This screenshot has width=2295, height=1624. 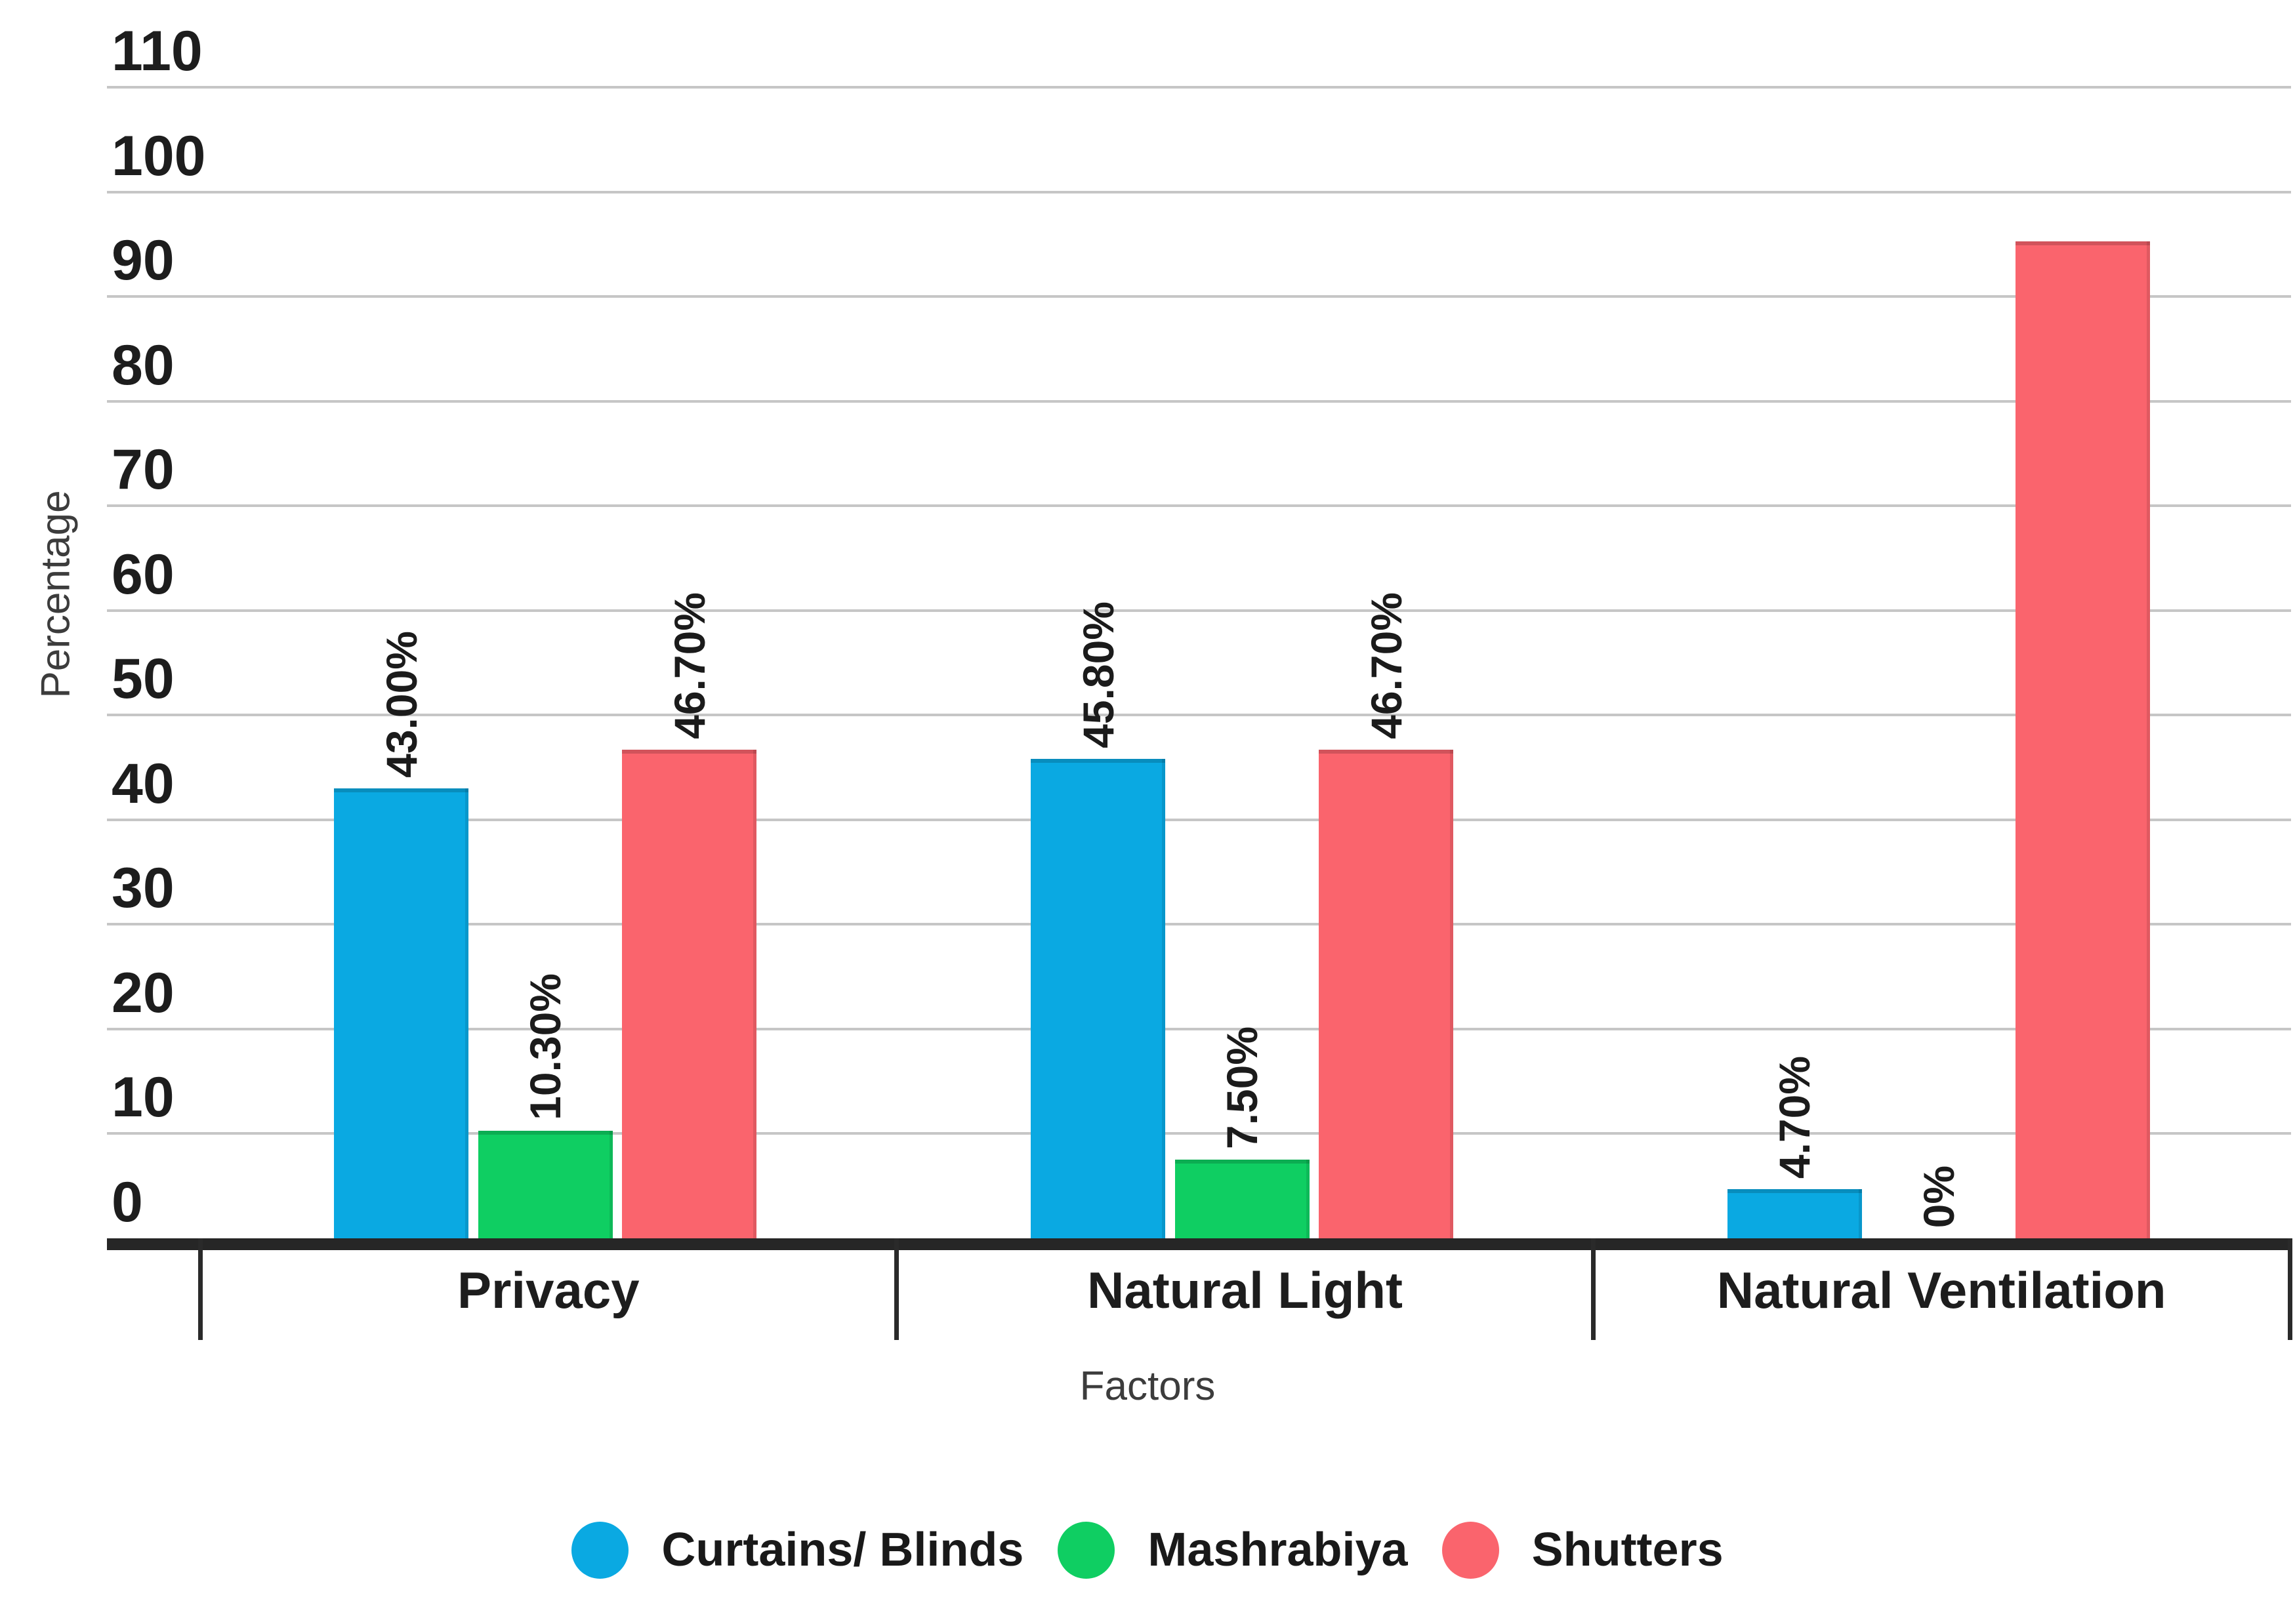 What do you see at coordinates (1199, 1244) in the screenshot?
I see `x-axis-line` at bounding box center [1199, 1244].